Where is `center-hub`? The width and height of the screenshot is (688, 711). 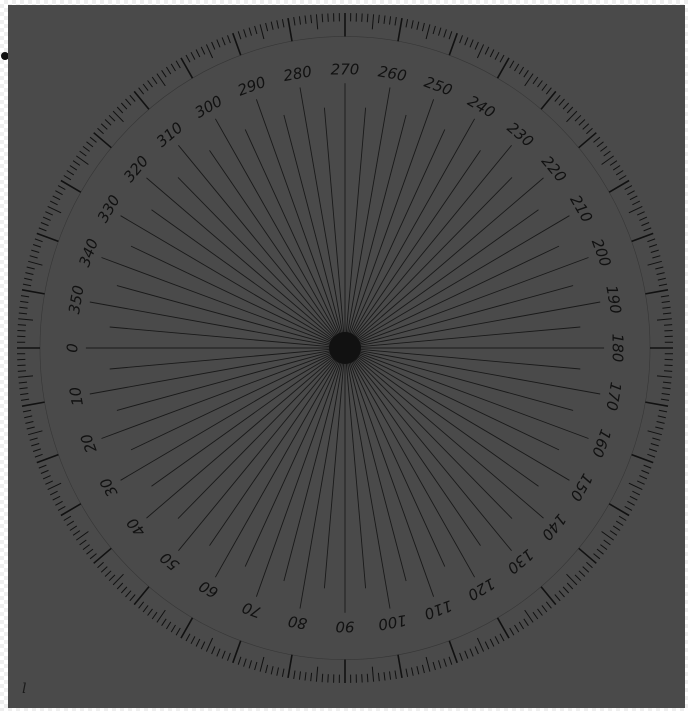 center-hub is located at coordinates (345, 348).